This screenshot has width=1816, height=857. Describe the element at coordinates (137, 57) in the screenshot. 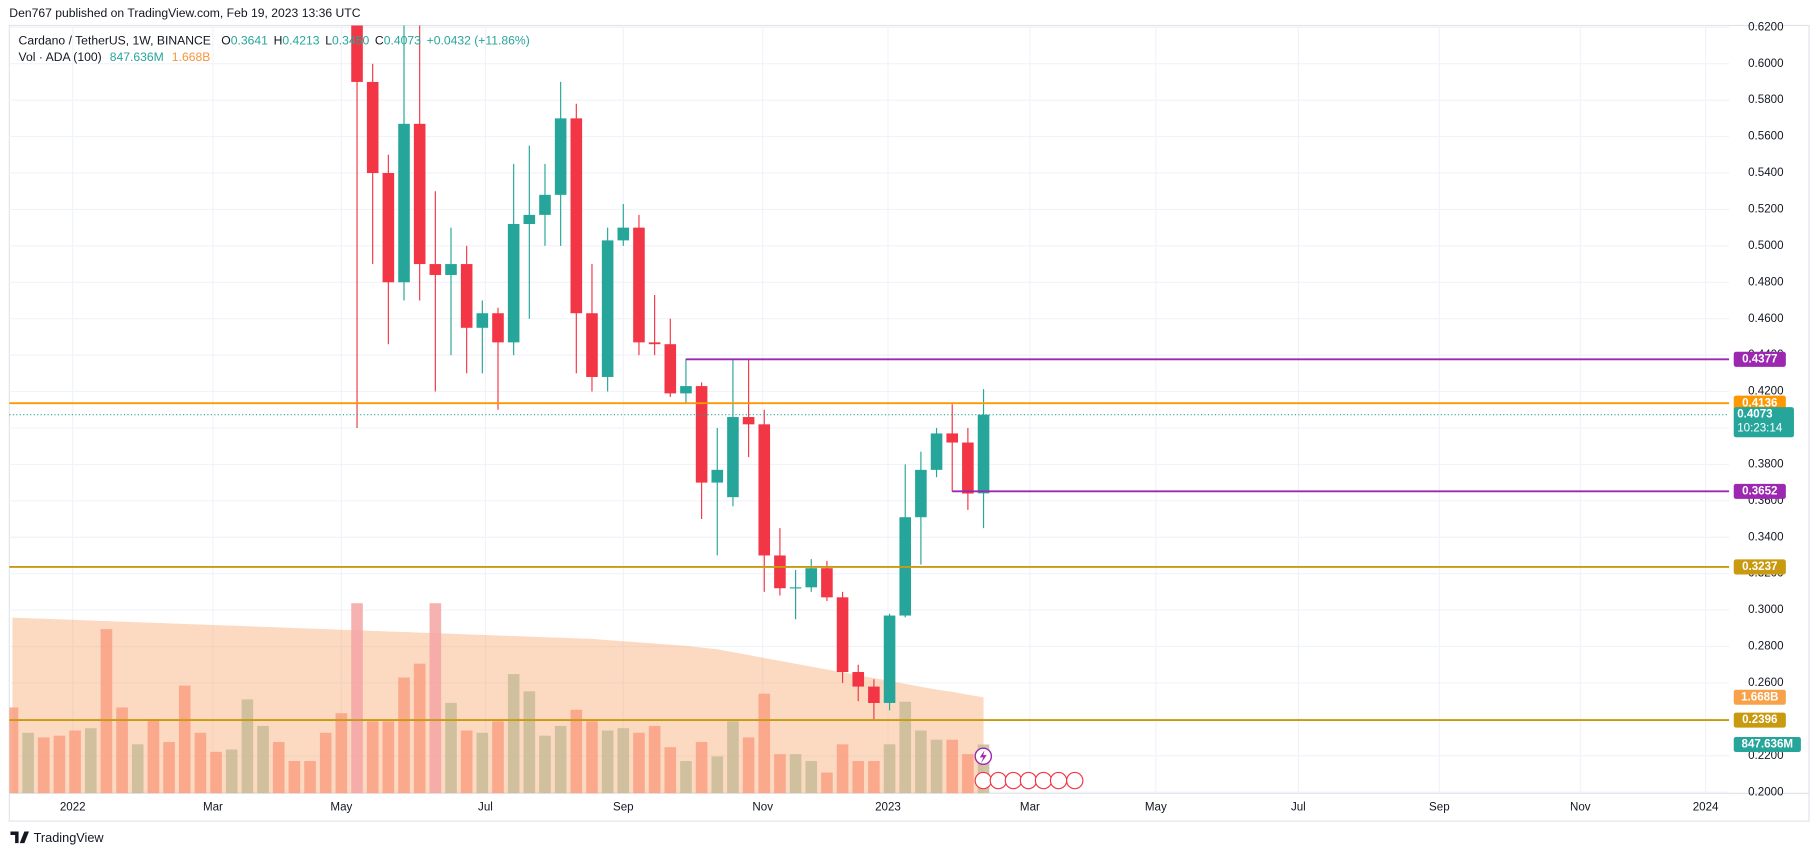

I see `volume-value: 847.636M` at that location.